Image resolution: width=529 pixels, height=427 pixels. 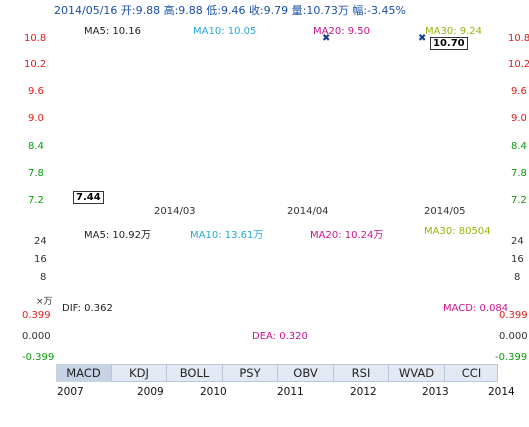 I want to click on price-ytick-right: 7.8, so click(x=519, y=173).